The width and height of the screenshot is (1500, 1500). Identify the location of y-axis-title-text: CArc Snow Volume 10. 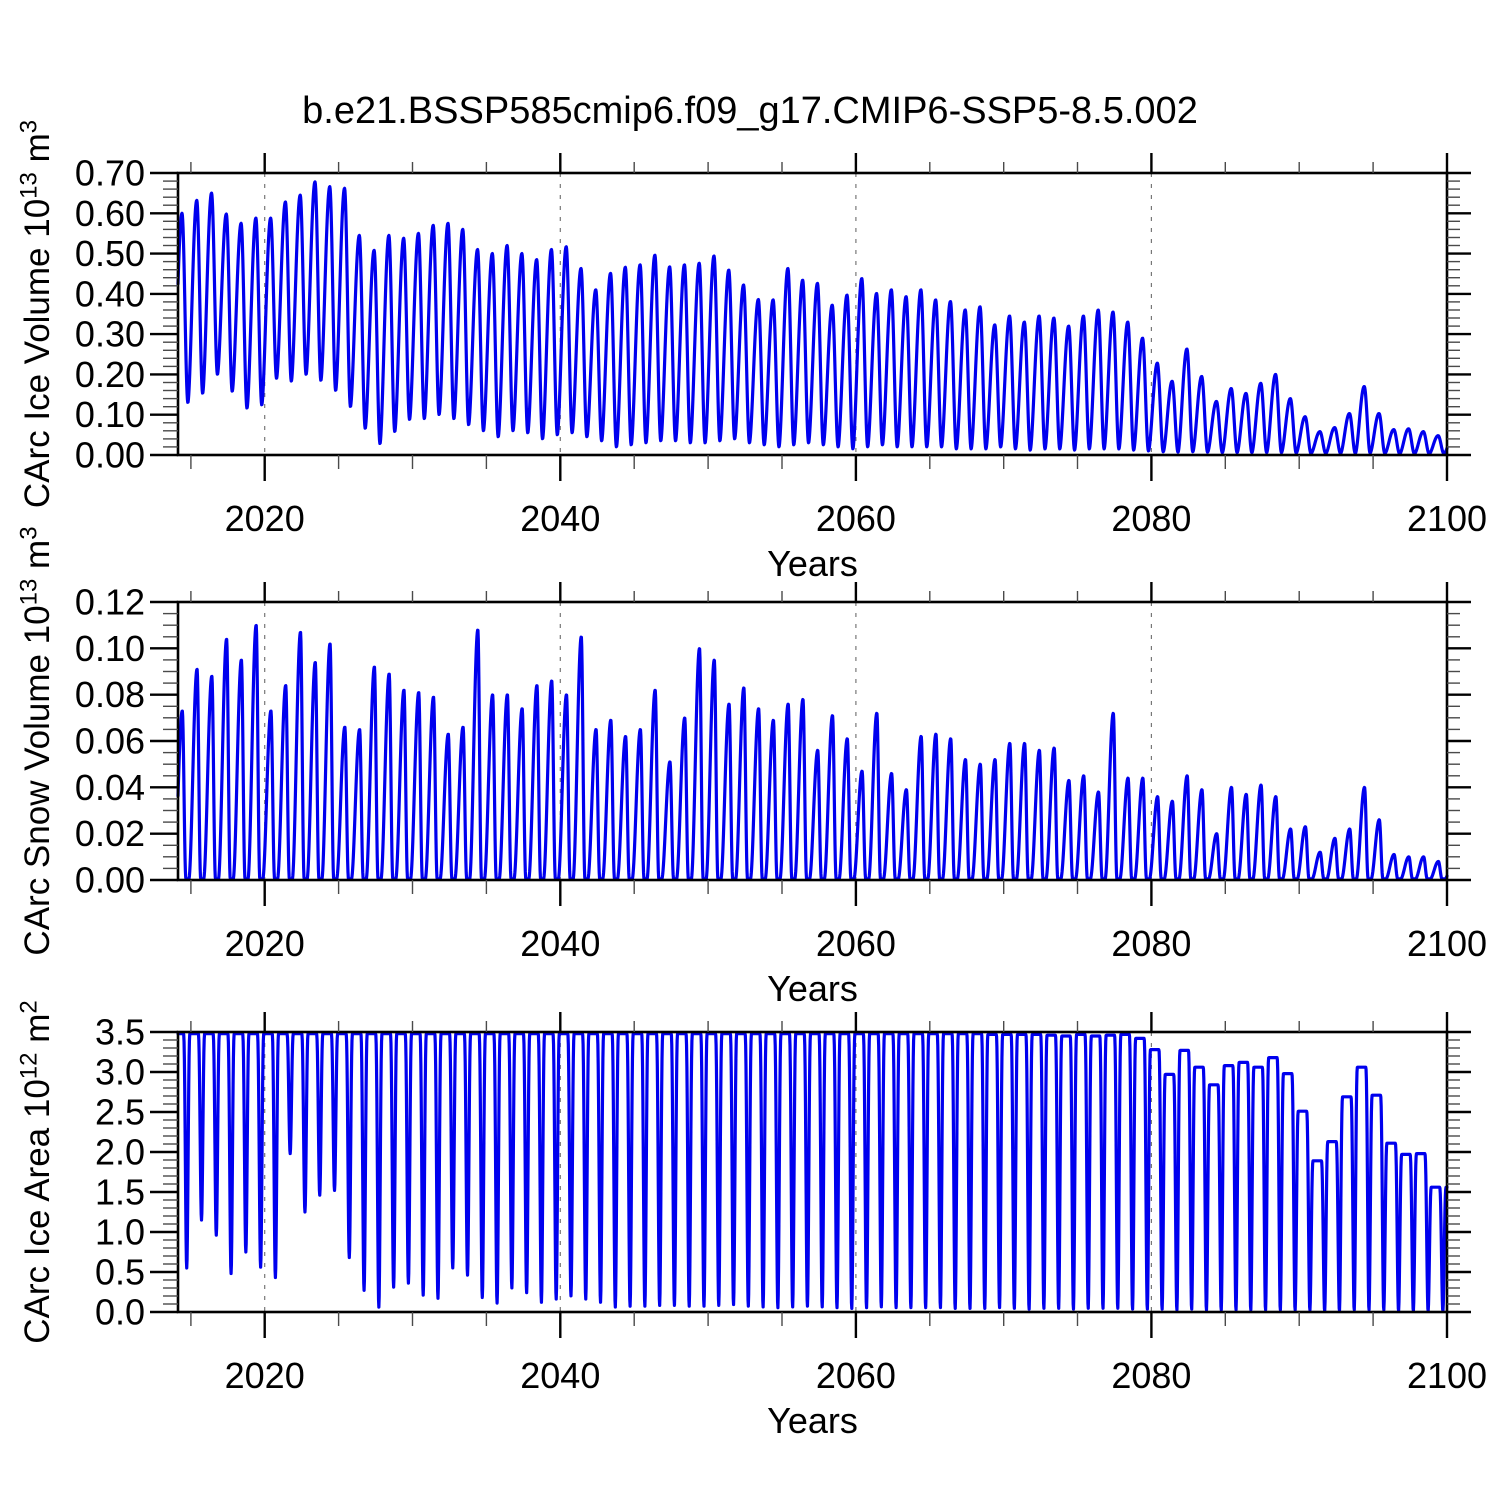
(37, 780).